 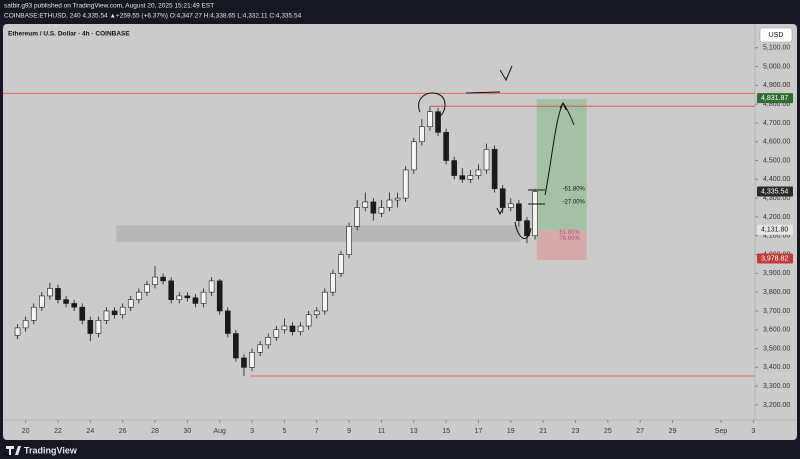 What do you see at coordinates (58, 431) in the screenshot?
I see `x-tick-label: 22` at bounding box center [58, 431].